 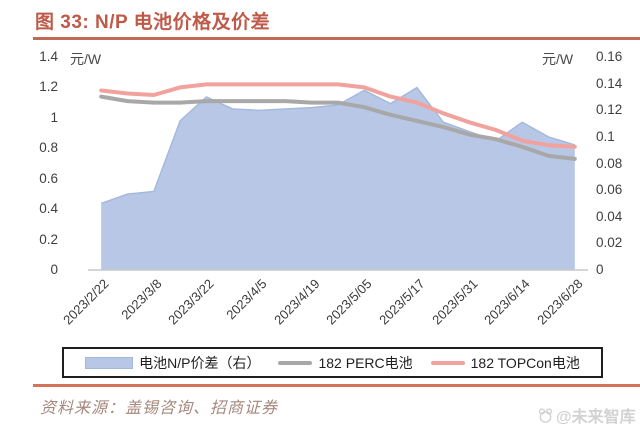 What do you see at coordinates (525, 362) in the screenshot?
I see `legend-label: 182 TOPCon电池` at bounding box center [525, 362].